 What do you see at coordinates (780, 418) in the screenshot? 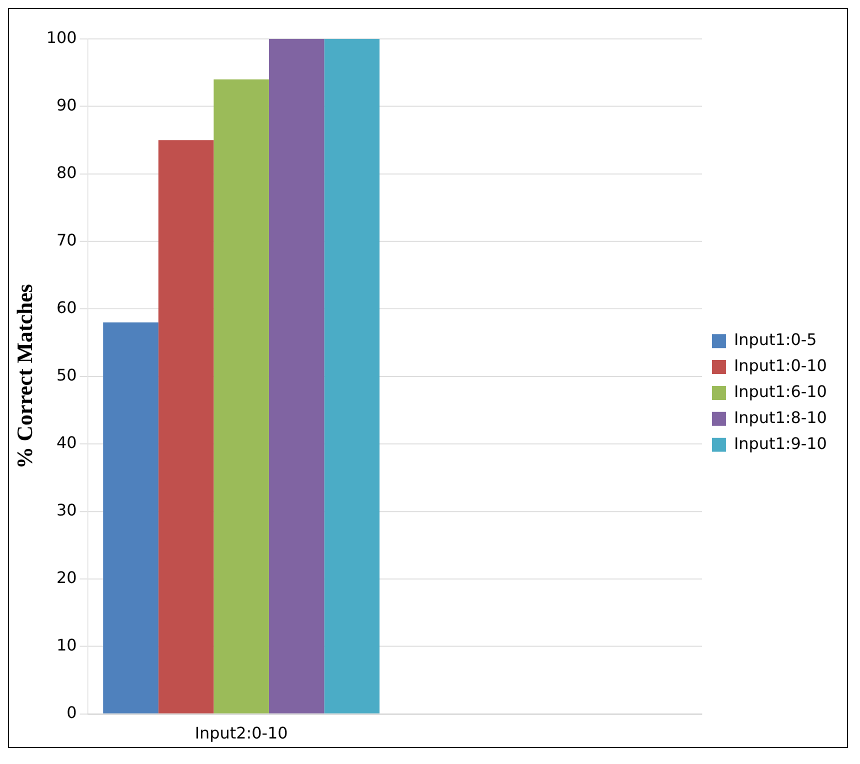
I see `legend-label: Input1:8-10` at bounding box center [780, 418].